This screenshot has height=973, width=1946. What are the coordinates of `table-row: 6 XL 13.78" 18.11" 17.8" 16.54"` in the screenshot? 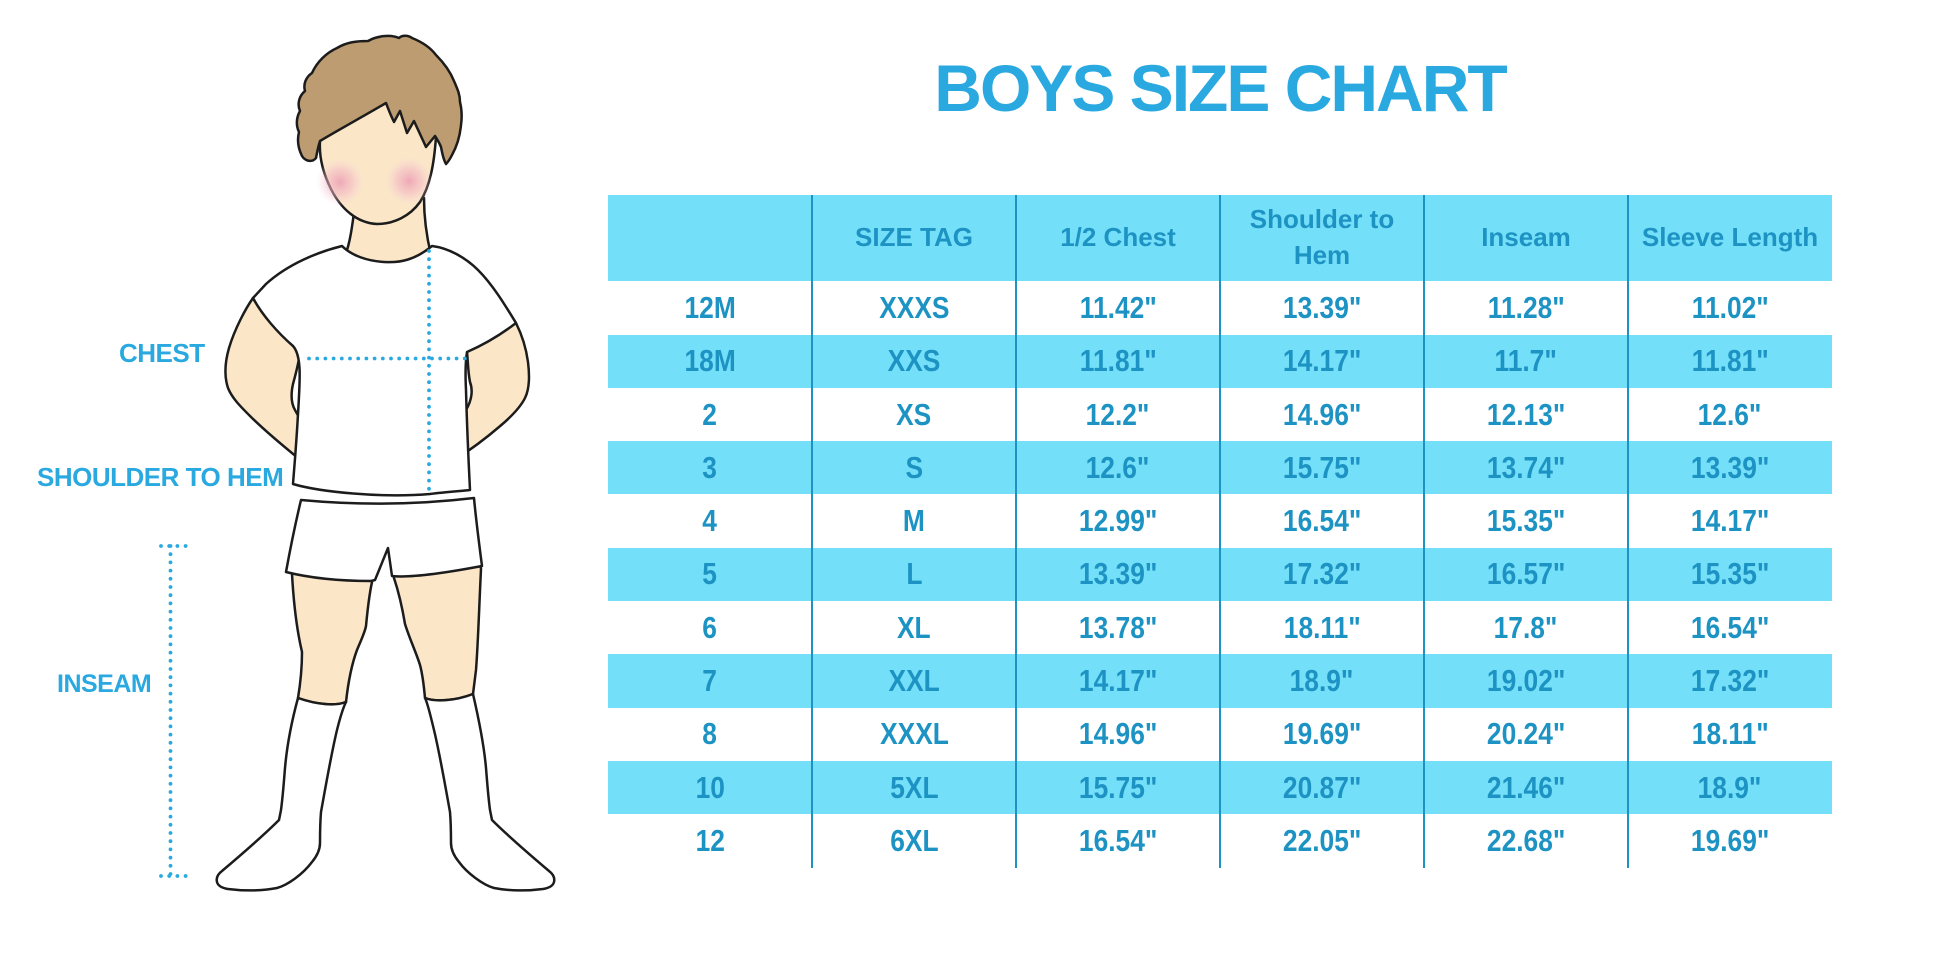 It's located at (1220, 628).